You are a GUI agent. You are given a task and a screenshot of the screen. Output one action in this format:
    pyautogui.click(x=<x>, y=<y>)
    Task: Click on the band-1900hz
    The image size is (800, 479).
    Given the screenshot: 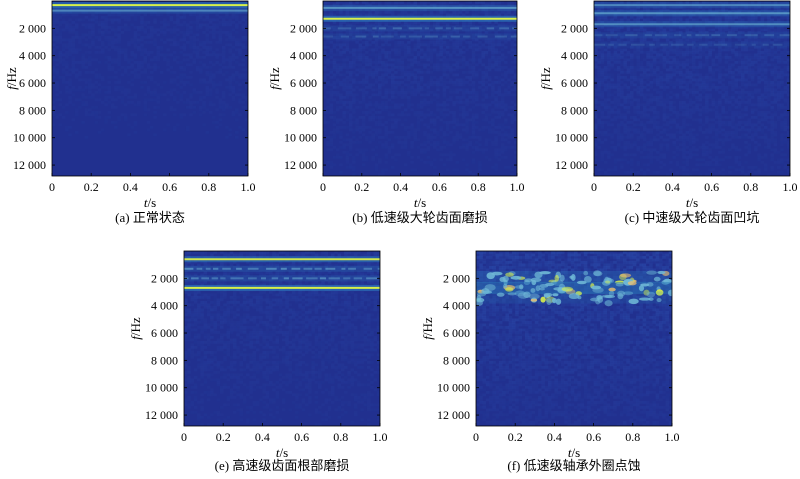 What is the action you would take?
    pyautogui.click(x=574, y=278)
    